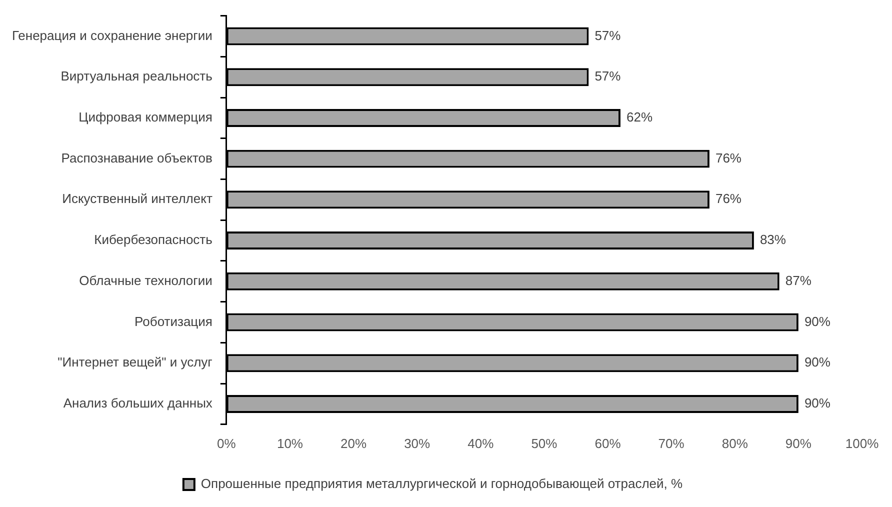 The image size is (892, 507). What do you see at coordinates (544, 443) in the screenshot?
I see `x-tick-label: 50%` at bounding box center [544, 443].